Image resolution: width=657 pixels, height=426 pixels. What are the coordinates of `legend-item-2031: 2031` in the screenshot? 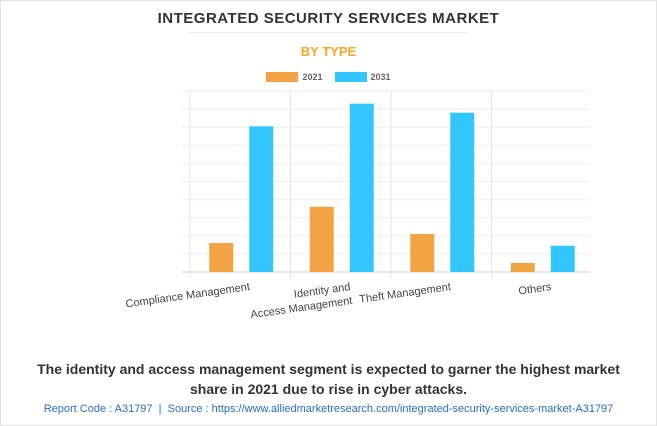 It's located at (362, 77).